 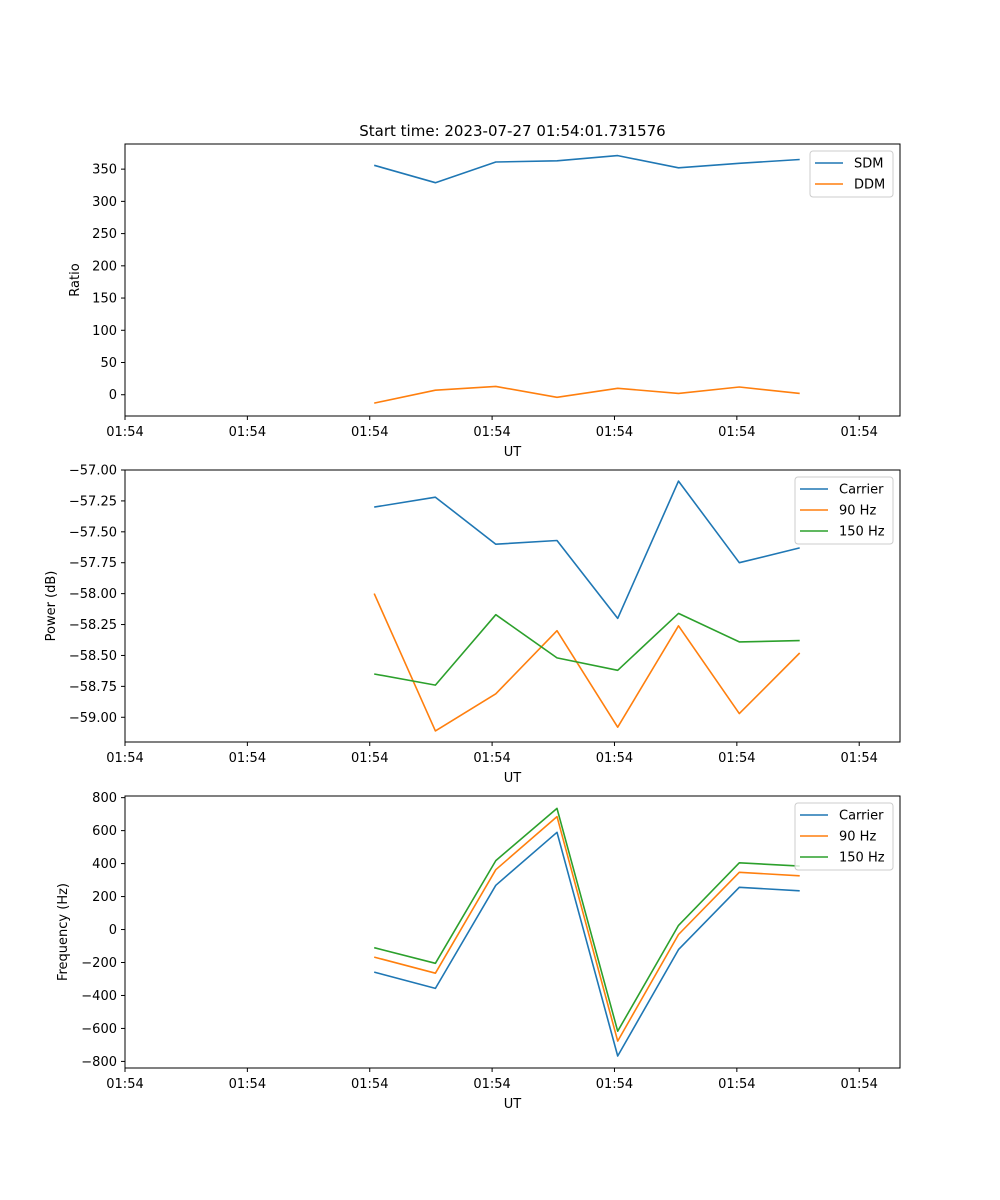 I want to click on series-line-ddm, so click(x=587, y=394).